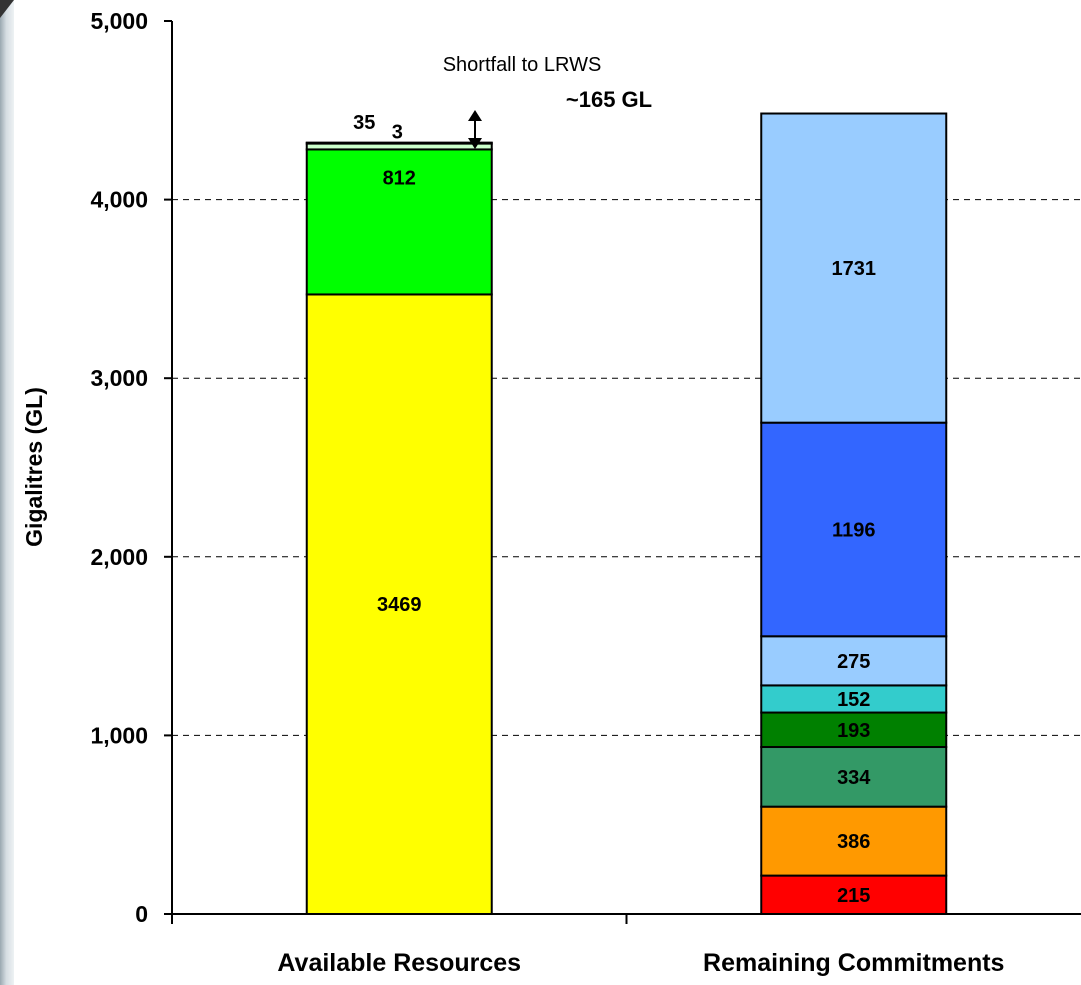 This screenshot has height=985, width=1081. I want to click on data-label: 35, so click(364, 123).